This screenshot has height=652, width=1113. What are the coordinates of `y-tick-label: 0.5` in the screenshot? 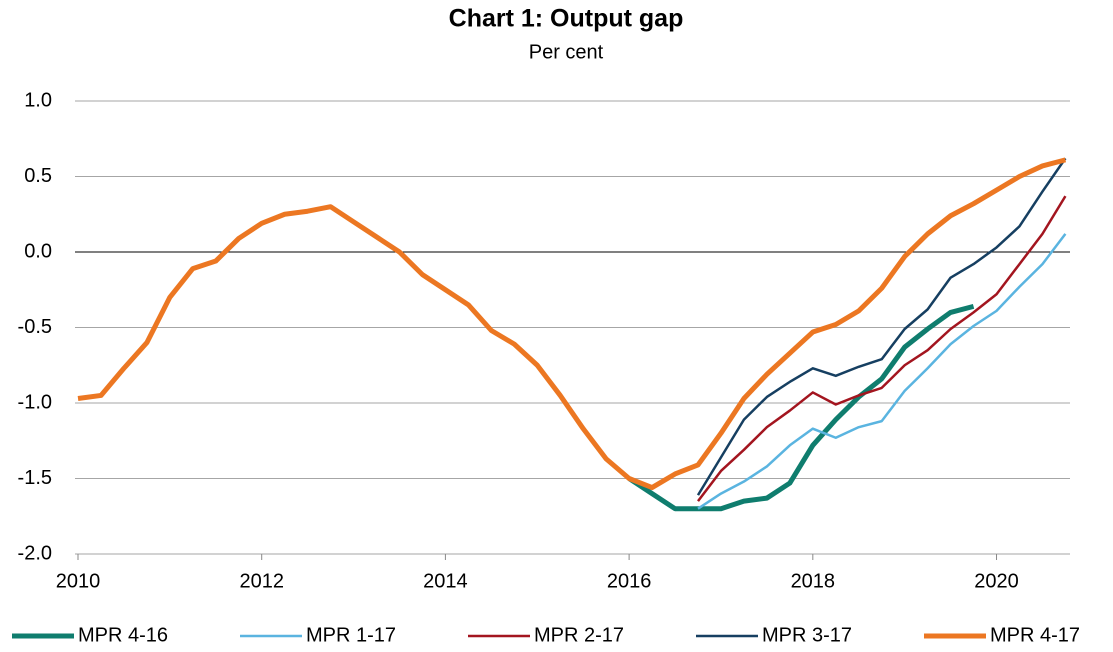 It's located at (38, 176).